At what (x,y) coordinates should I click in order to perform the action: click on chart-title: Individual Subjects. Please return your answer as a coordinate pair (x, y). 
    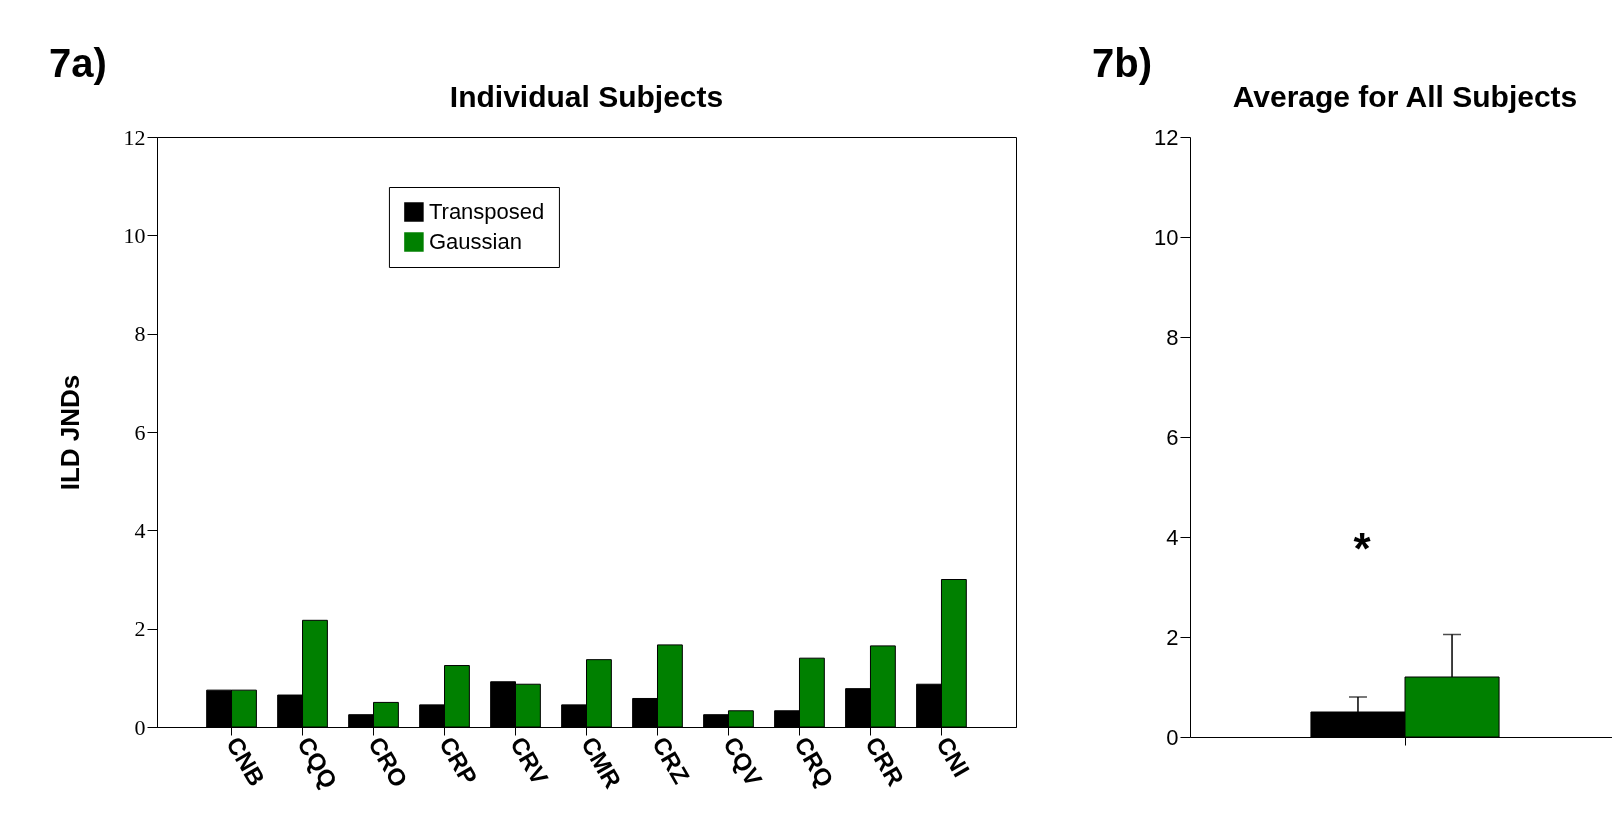
    Looking at the image, I should click on (586, 96).